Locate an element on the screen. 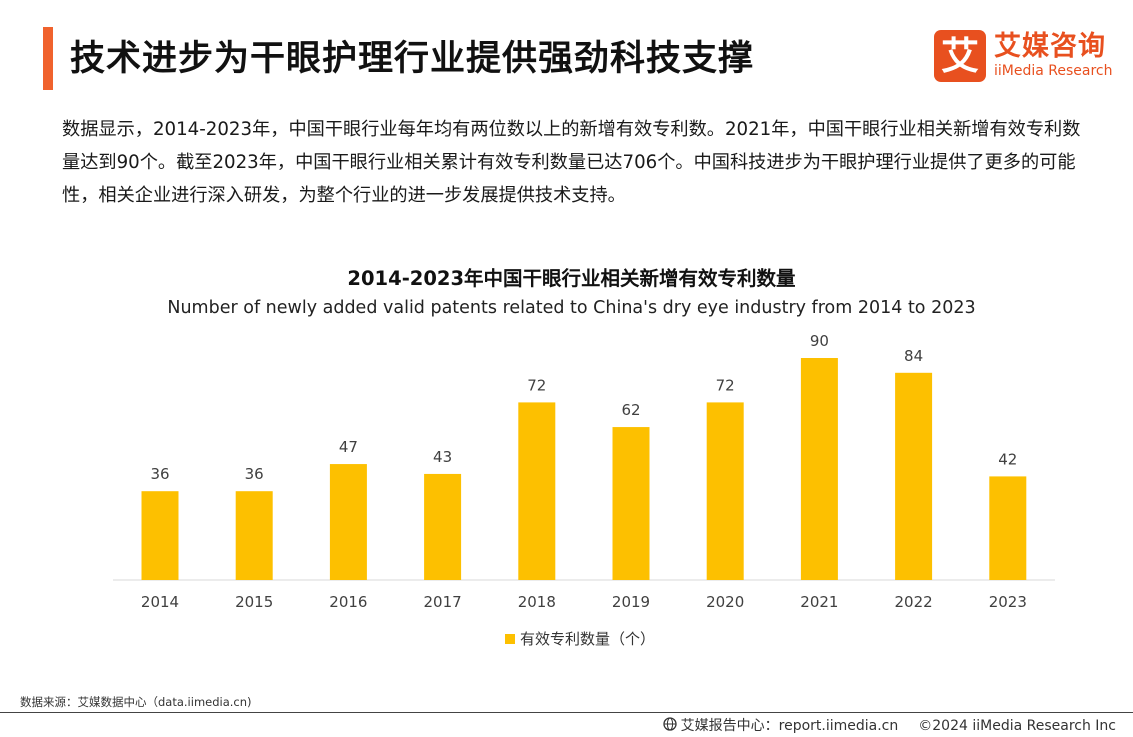  x-tick-2022: 2022 is located at coordinates (914, 602).